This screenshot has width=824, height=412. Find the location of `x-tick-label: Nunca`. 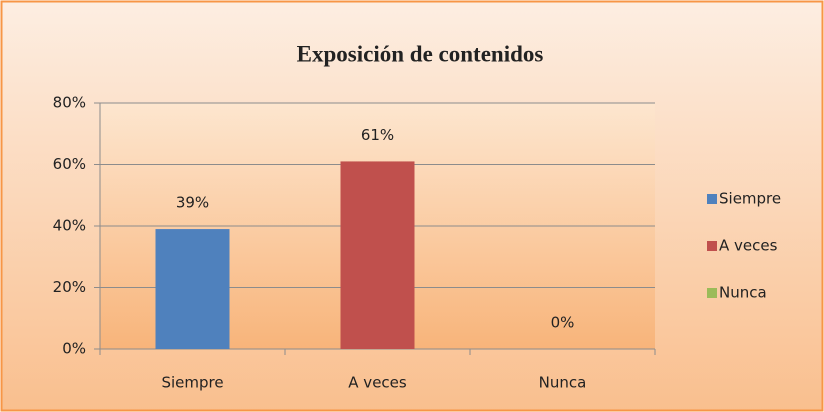

x-tick-label: Nunca is located at coordinates (563, 383).